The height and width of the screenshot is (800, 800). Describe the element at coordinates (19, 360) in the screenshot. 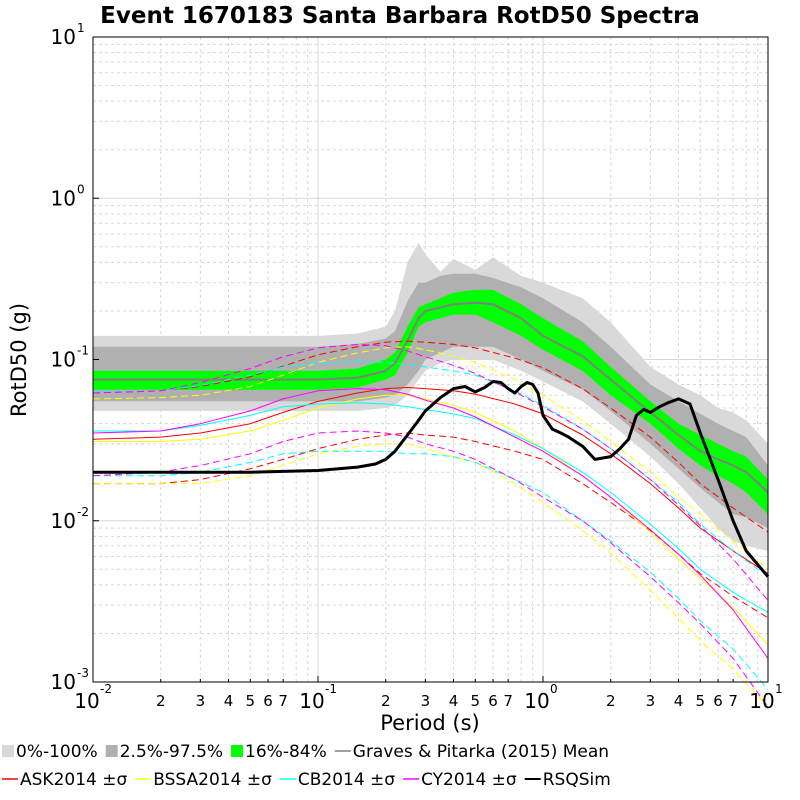

I see `y-axis-label: RotD50 (g)` at that location.